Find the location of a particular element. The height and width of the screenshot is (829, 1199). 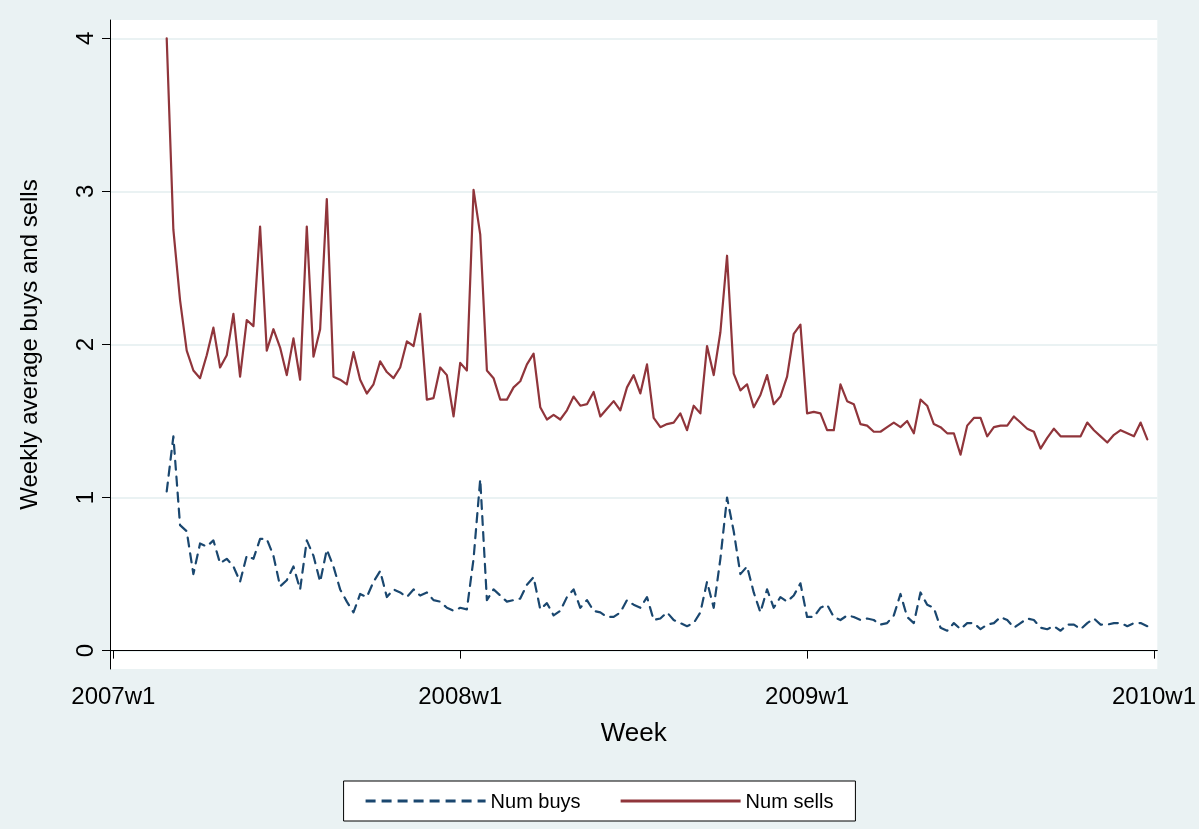

y-tick-label: 0 is located at coordinates (84, 650).